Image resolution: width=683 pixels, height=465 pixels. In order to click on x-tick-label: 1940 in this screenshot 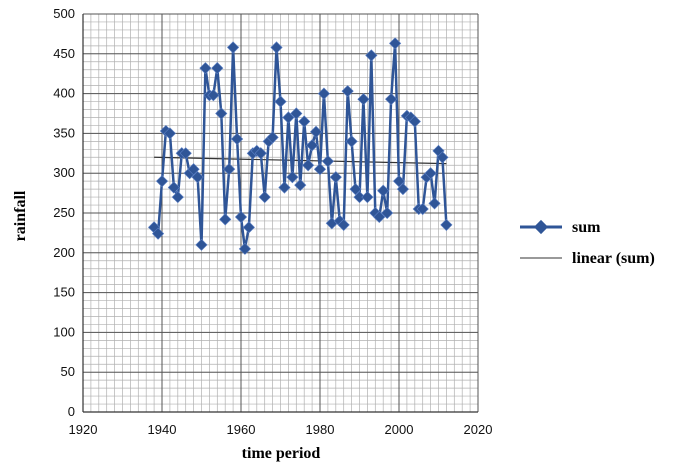, I will do `click(162, 429)`.